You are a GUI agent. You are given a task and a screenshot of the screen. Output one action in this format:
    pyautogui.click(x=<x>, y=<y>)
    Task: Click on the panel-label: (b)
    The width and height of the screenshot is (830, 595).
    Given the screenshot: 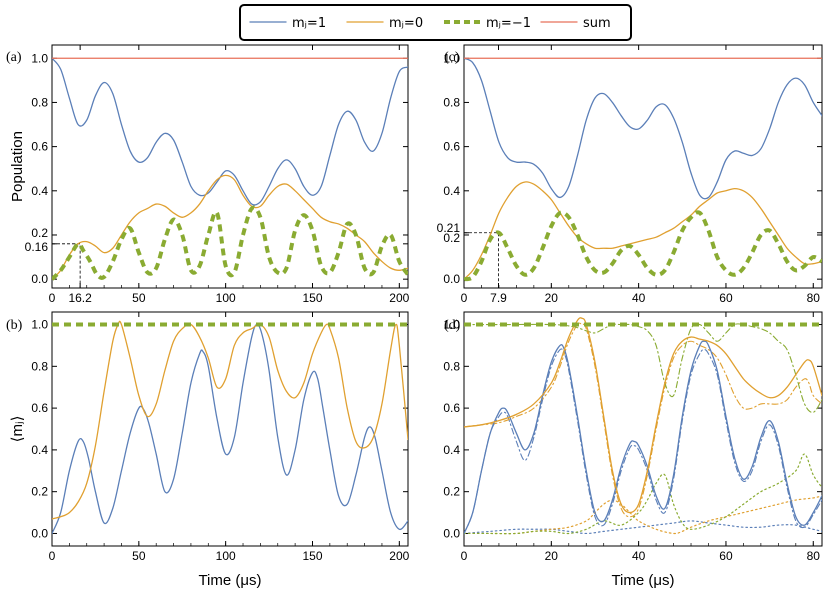 What is the action you would take?
    pyautogui.click(x=14, y=325)
    